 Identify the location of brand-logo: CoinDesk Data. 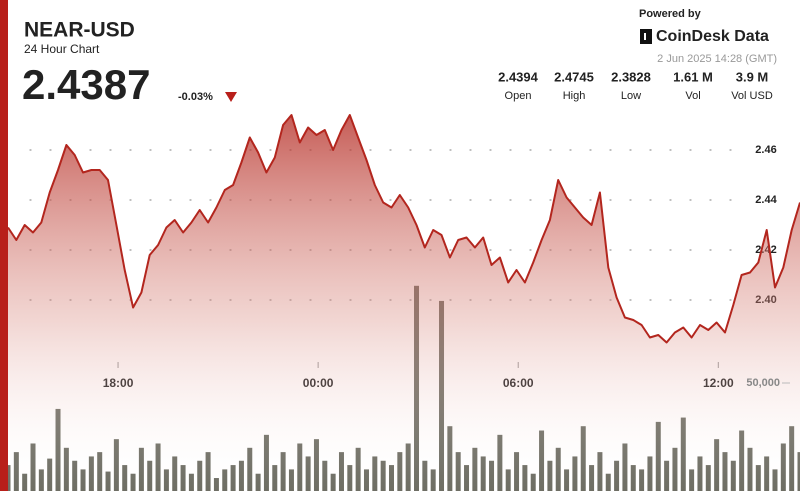
(704, 36).